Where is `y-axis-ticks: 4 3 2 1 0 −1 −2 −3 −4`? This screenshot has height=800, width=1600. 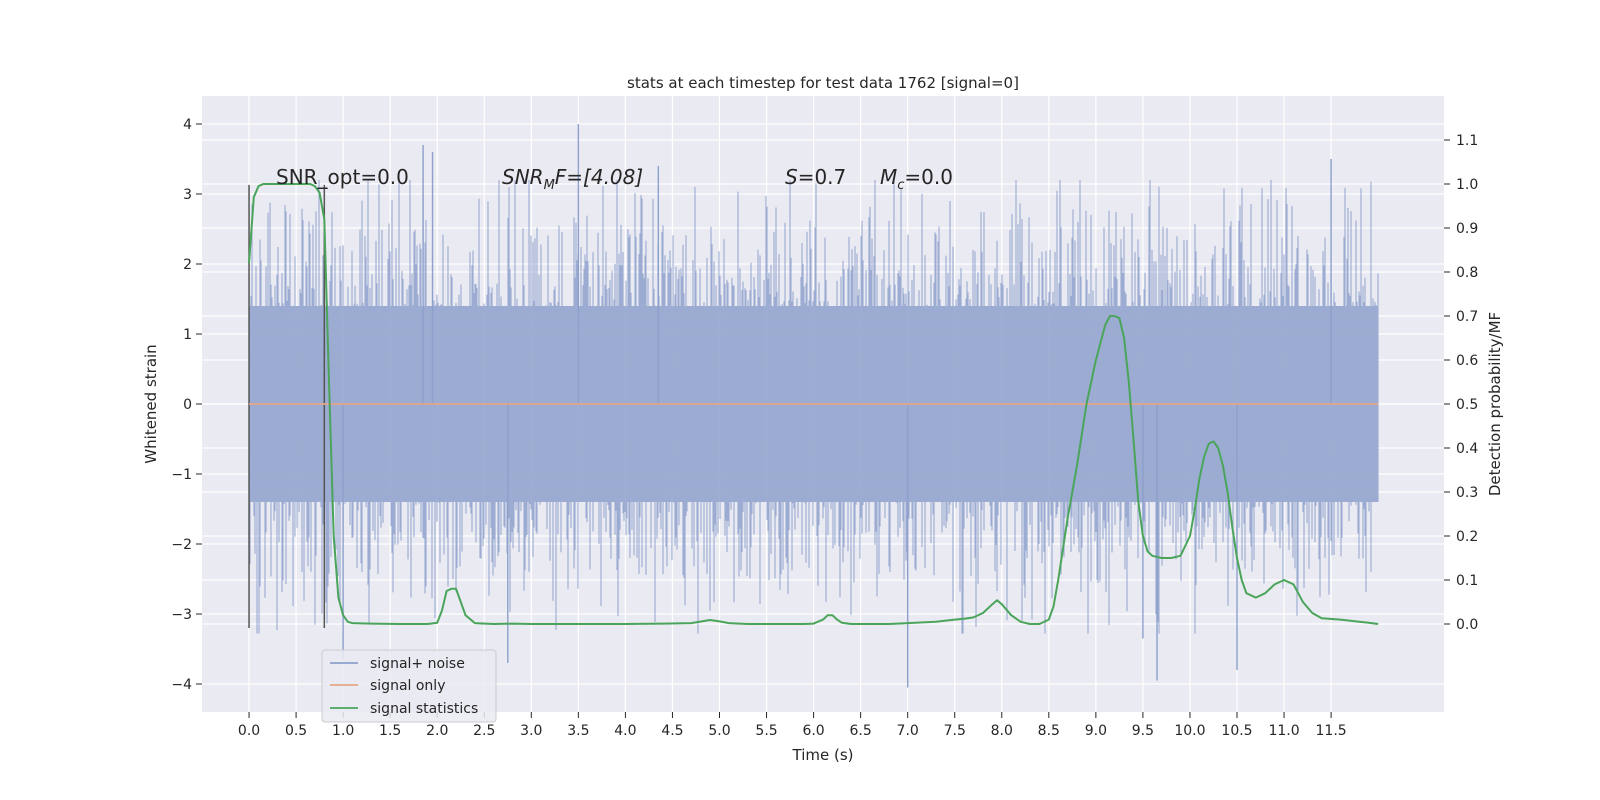 y-axis-ticks: 4 3 2 1 0 −1 −2 −3 −4 is located at coordinates (186, 405).